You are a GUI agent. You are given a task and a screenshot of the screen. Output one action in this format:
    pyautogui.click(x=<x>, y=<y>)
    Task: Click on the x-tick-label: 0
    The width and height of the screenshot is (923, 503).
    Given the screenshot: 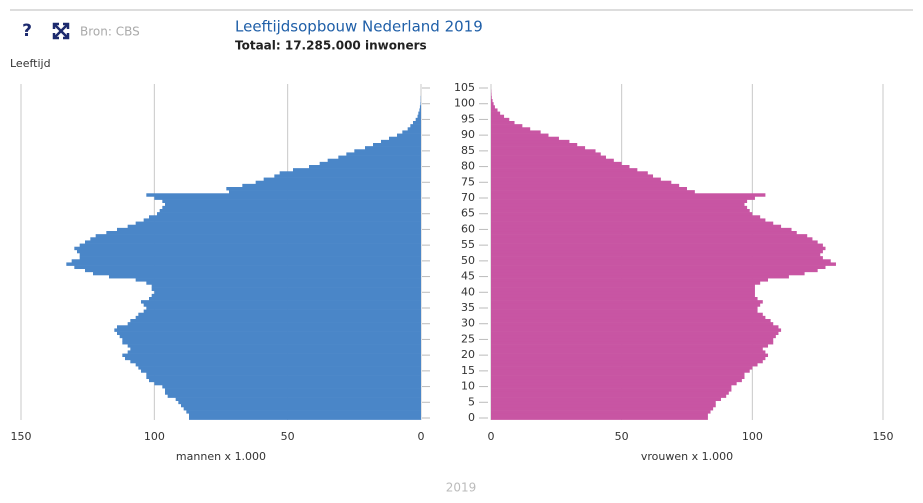 What is the action you would take?
    pyautogui.click(x=421, y=436)
    